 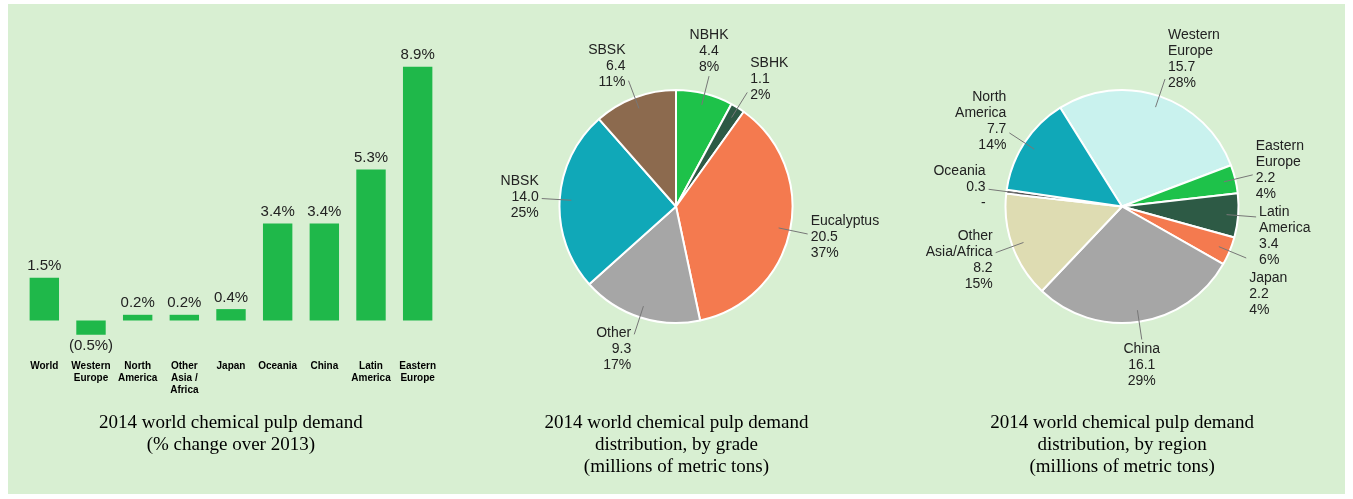 What do you see at coordinates (371, 371) in the screenshot?
I see `x-tick-label: Latin America` at bounding box center [371, 371].